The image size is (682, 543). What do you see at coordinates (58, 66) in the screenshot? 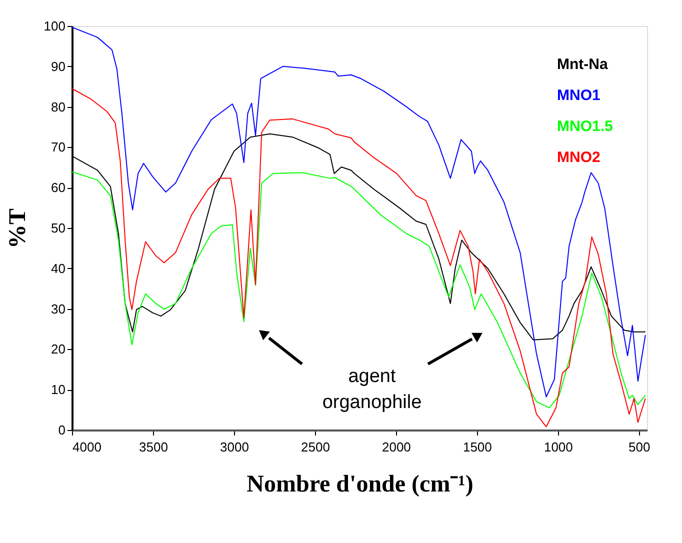
I see `y-tick-label: 90` at bounding box center [58, 66].